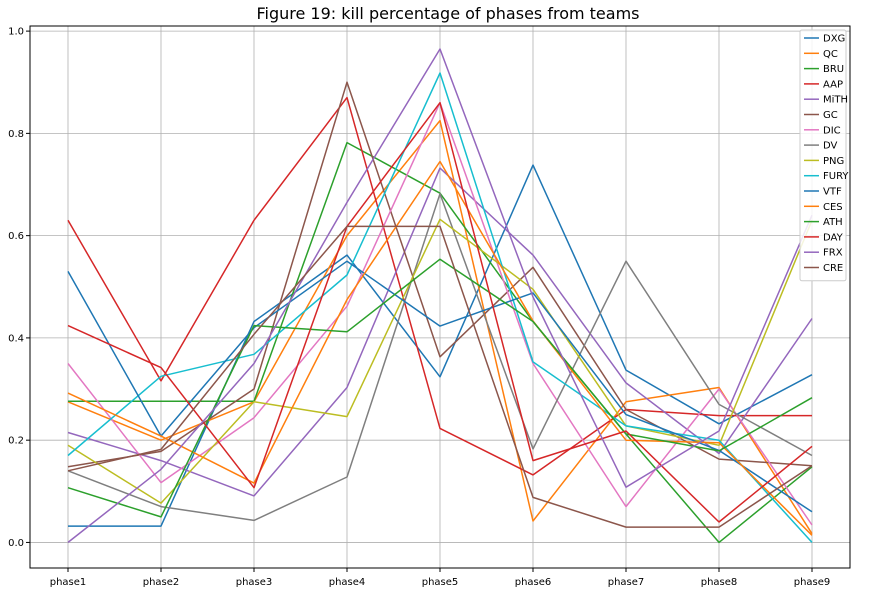  I want to click on legend-box, so click(823, 155).